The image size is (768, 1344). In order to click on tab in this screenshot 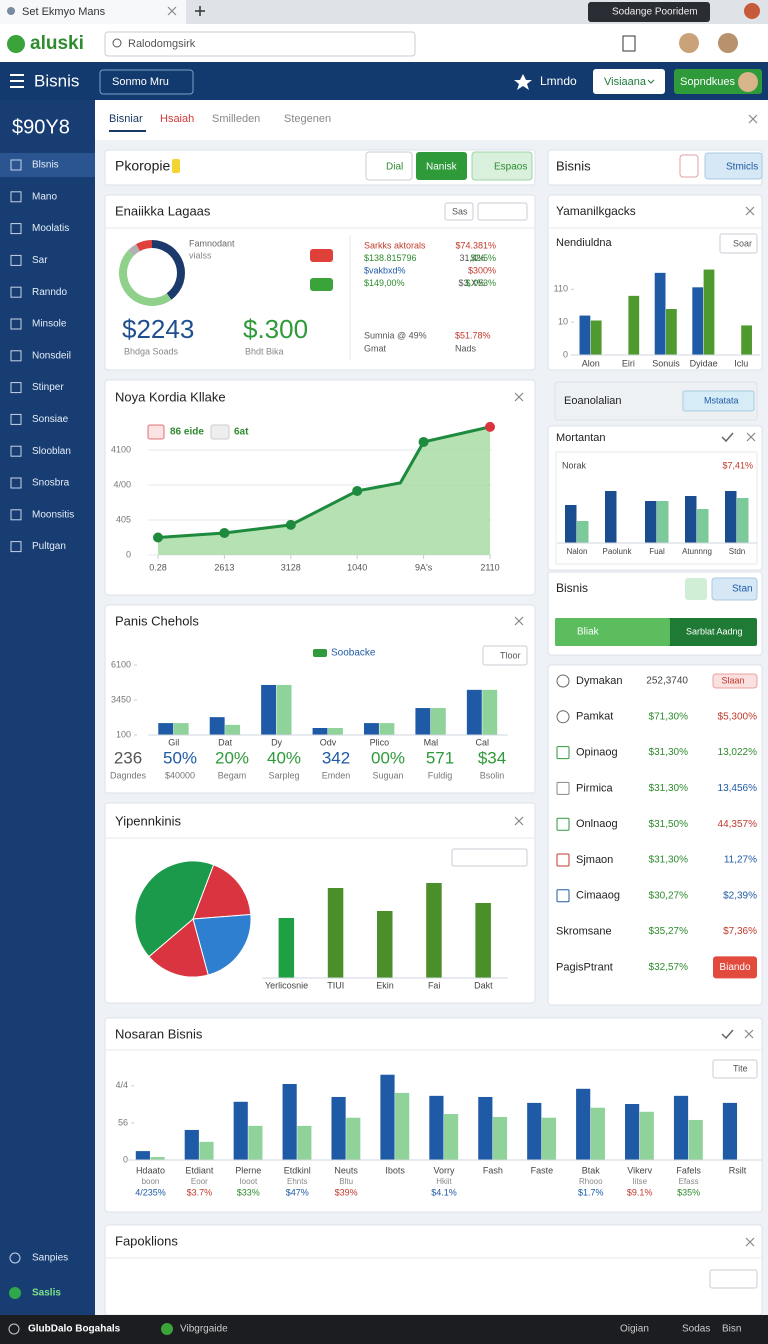, I will do `click(93, 12)`.